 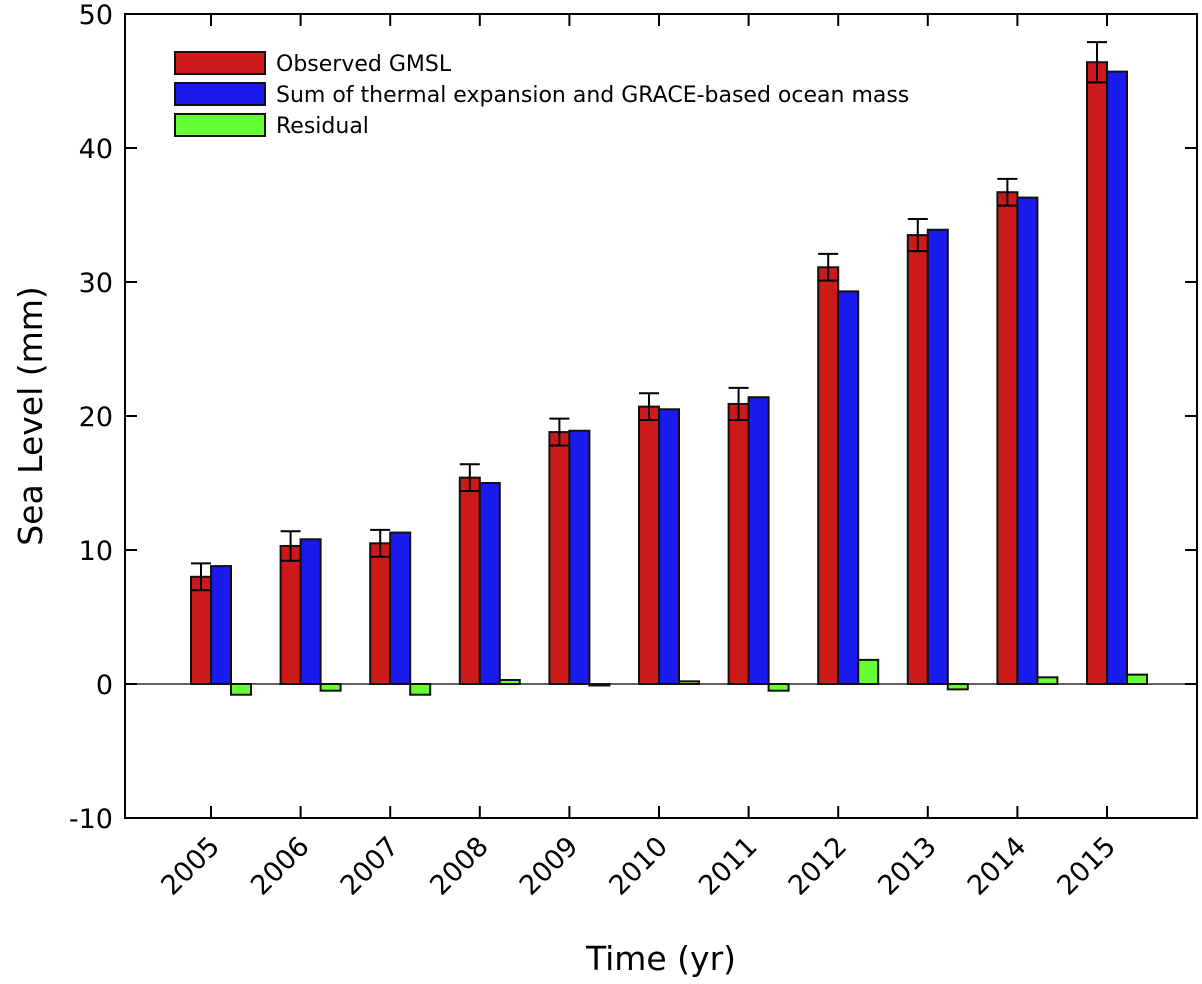 What do you see at coordinates (1027, 441) in the screenshot?
I see `bar-2-2014` at bounding box center [1027, 441].